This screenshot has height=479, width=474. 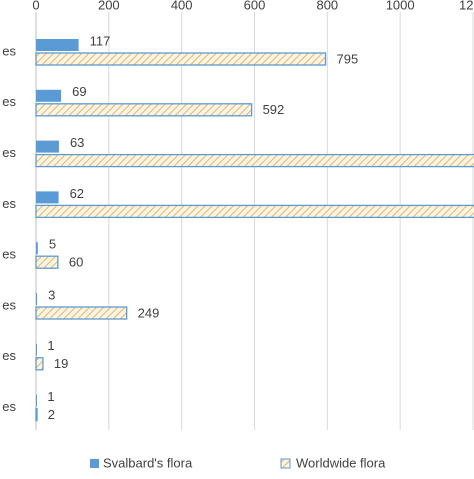 I want to click on x-tick-label: 200, so click(x=109, y=6).